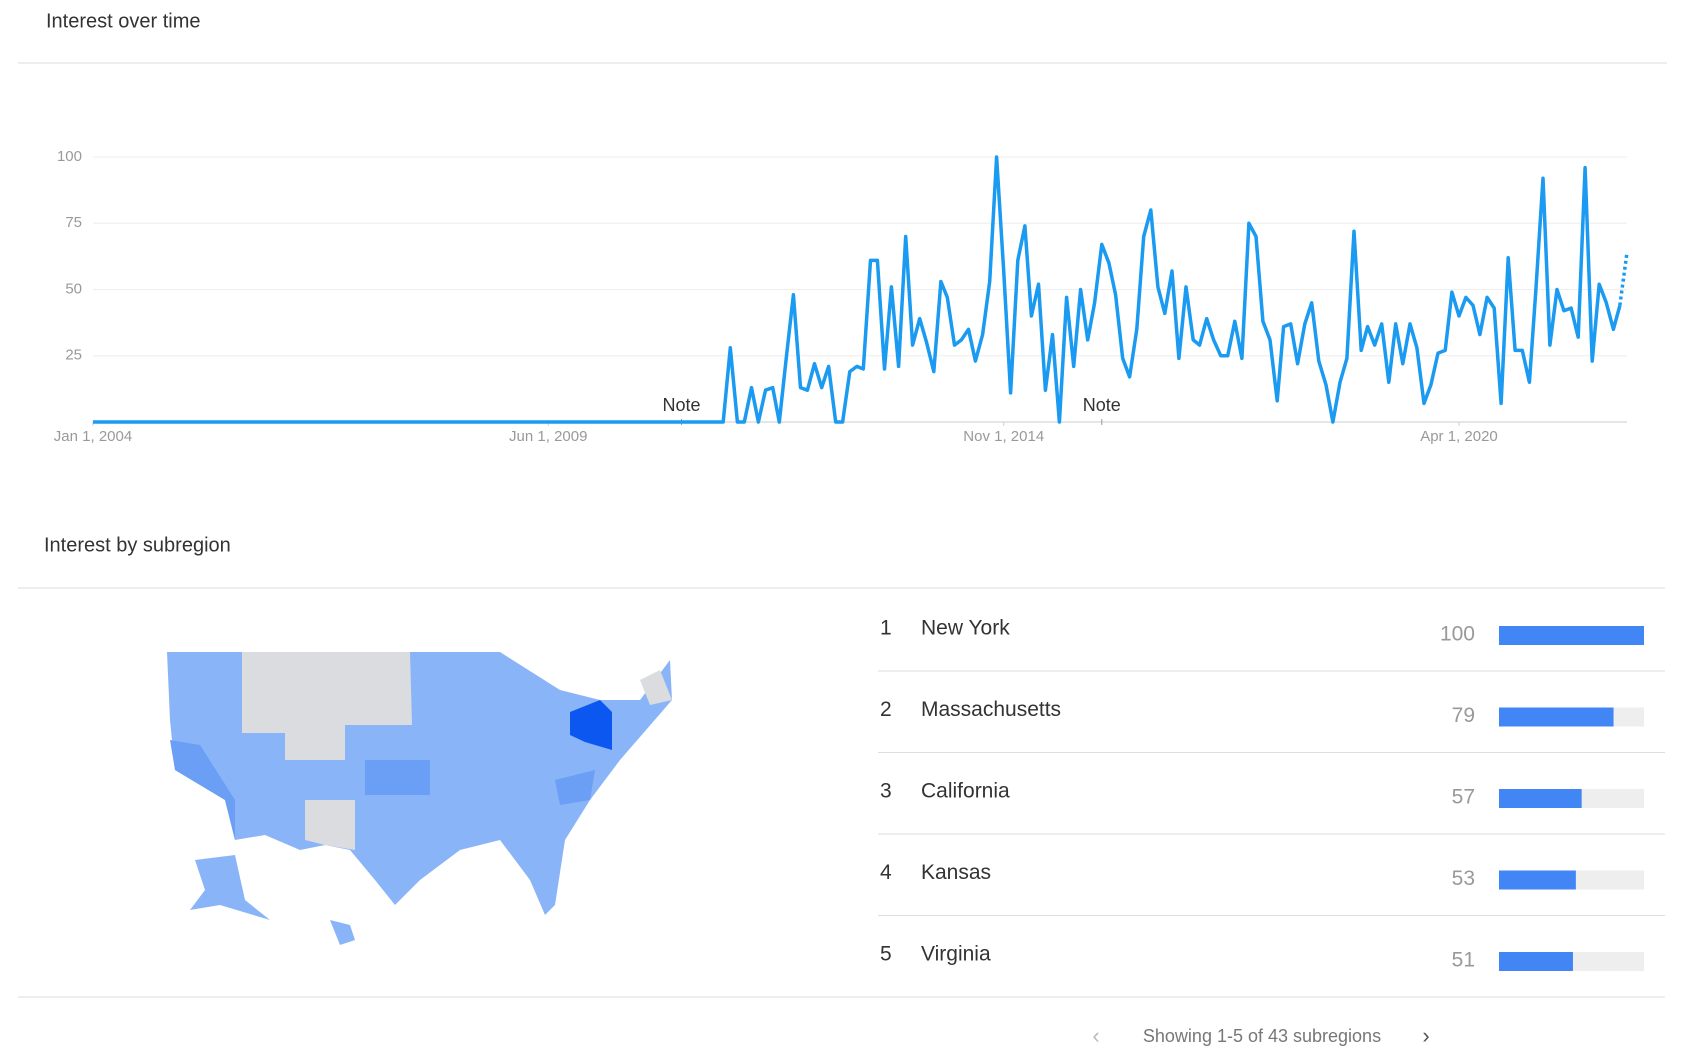  Describe the element at coordinates (886, 872) in the screenshot. I see `rank: 4` at that location.